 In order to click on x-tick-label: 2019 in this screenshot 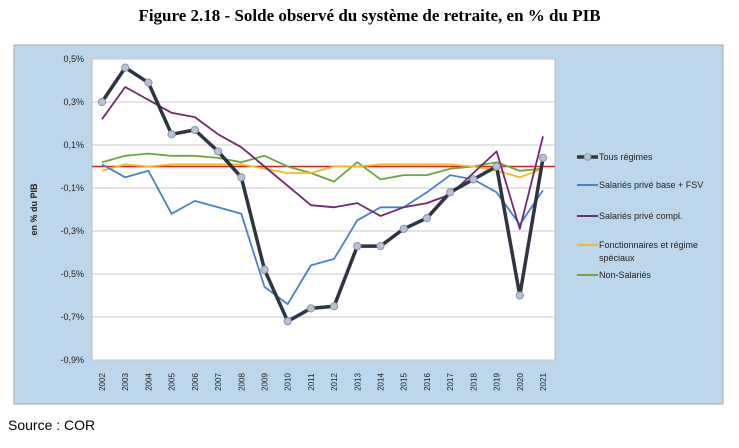, I will do `click(497, 382)`.